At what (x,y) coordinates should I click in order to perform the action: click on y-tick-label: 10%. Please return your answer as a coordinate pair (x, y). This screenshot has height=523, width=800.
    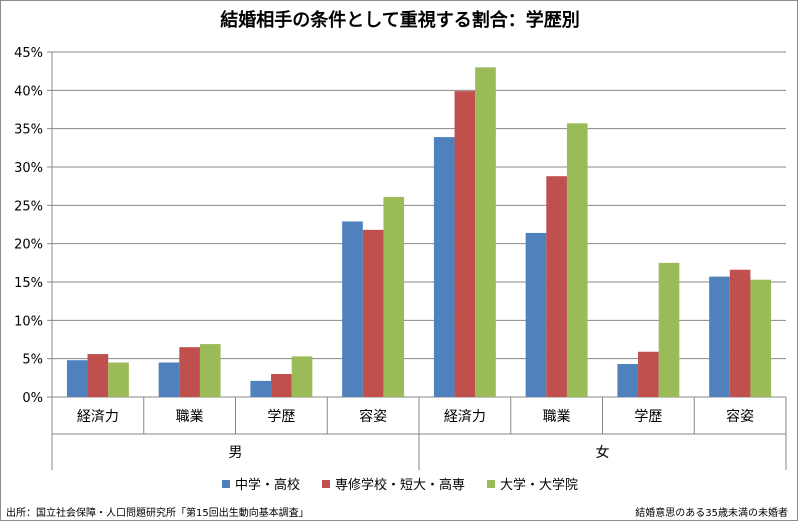
    Looking at the image, I should click on (28, 321).